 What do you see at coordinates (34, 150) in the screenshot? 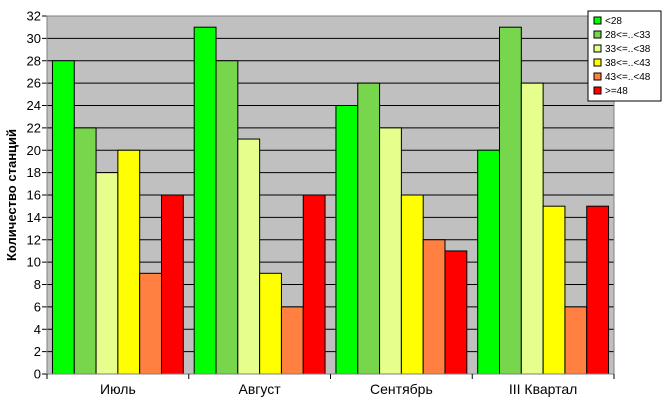
I see `y-tick-label: 20` at bounding box center [34, 150].